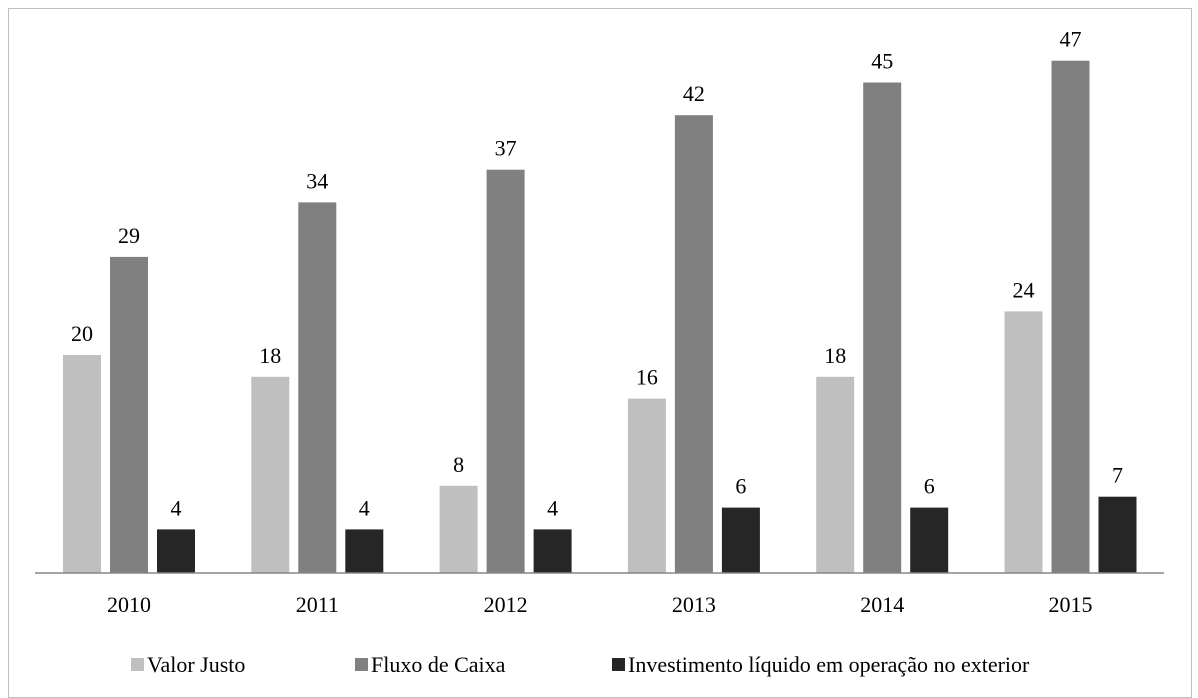  What do you see at coordinates (438, 664) in the screenshot?
I see `legend-label-series-1: Fluxo de Caixa` at bounding box center [438, 664].